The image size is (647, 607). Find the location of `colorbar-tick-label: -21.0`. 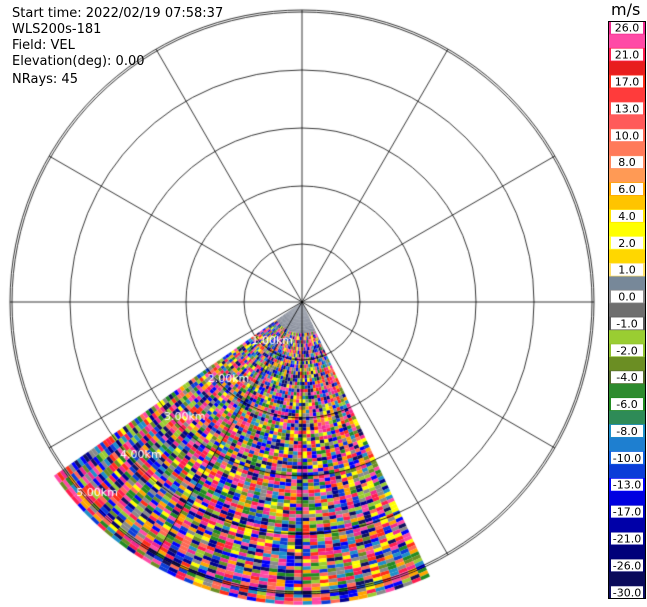

colorbar-tick-label: -21.0 is located at coordinates (627, 539).